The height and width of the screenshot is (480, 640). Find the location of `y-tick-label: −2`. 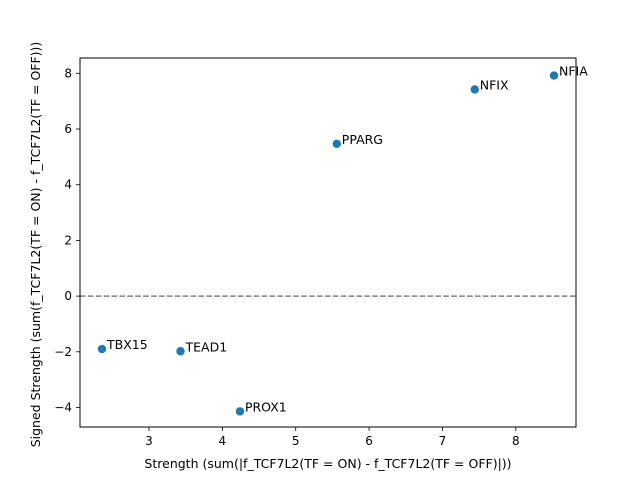

y-tick-label: −2 is located at coordinates (63, 352).